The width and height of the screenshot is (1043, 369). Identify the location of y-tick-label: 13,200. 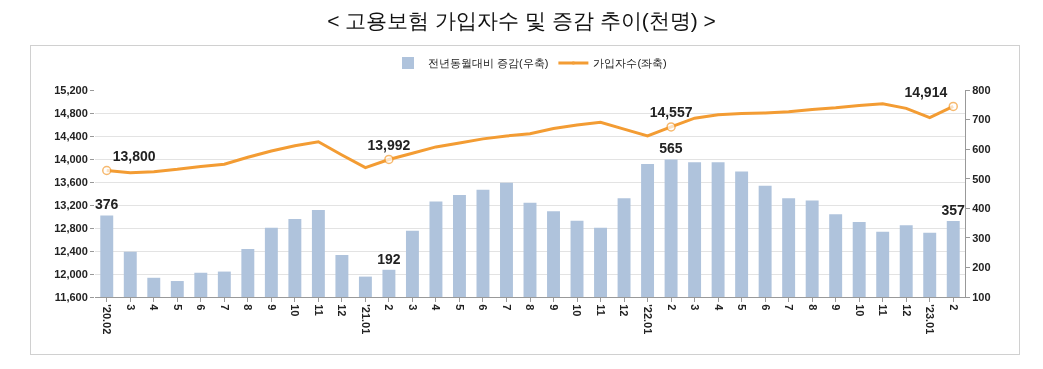
(71, 204).